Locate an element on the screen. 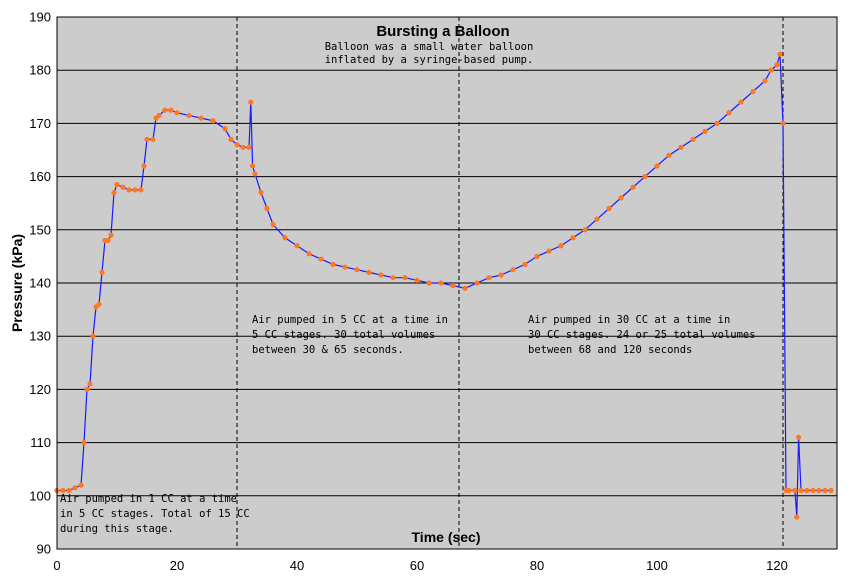  y-axis-title: Pressure (kPa) is located at coordinates (17, 283).